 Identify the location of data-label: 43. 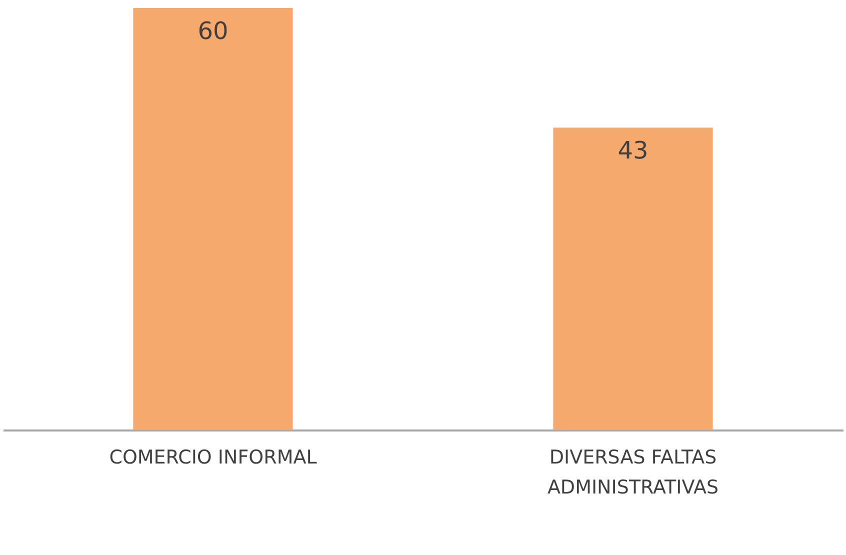
(633, 150).